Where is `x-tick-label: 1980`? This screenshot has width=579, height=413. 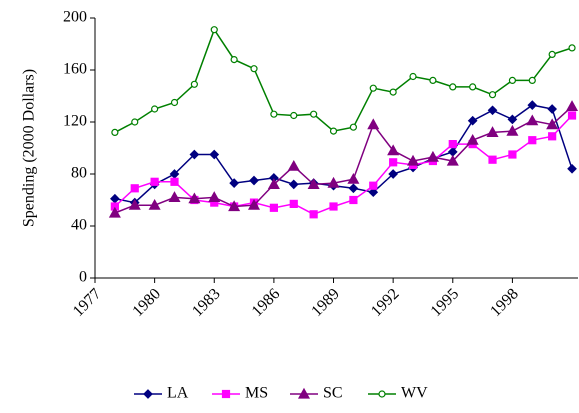
x-tick-label: 1980 is located at coordinates (146, 302).